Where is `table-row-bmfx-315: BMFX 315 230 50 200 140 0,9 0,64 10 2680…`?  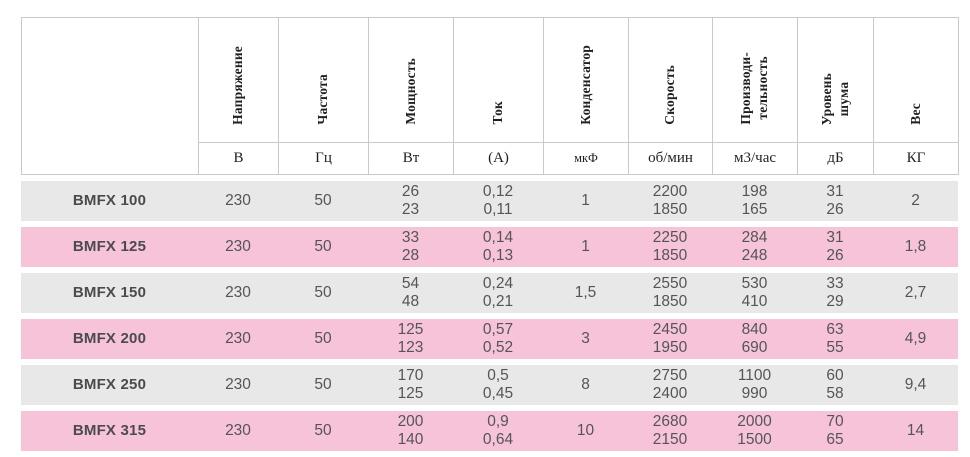 table-row-bmfx-315: BMFX 315 230 50 200 140 0,9 0,64 10 2680… is located at coordinates (489, 431).